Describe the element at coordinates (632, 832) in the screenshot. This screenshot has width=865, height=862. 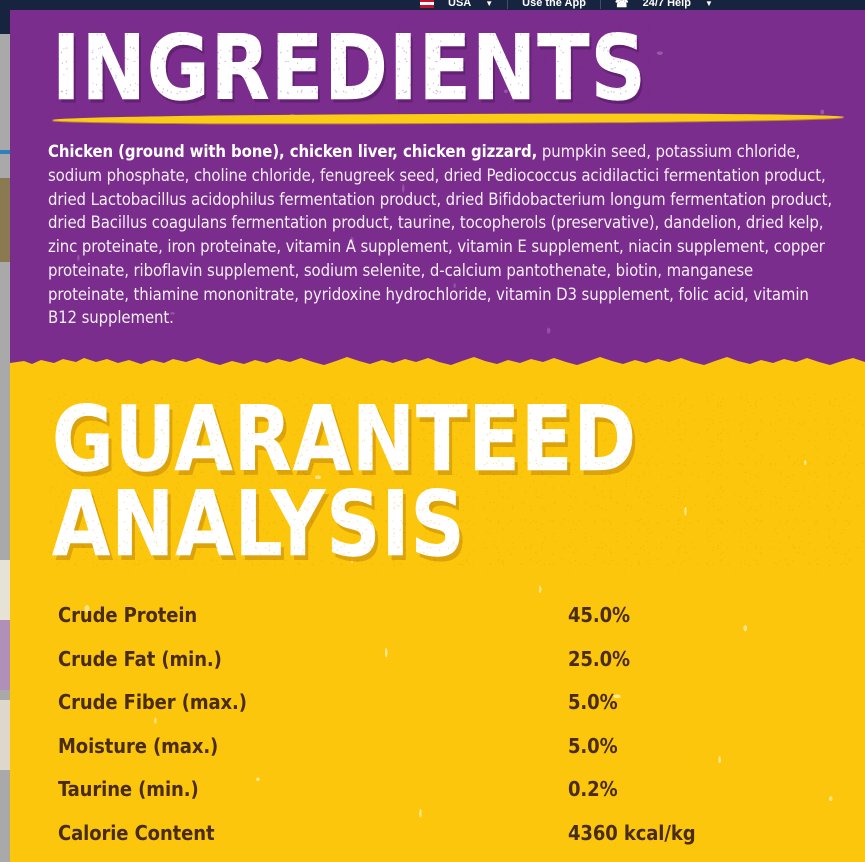
I see `analysis-value: 4360 kcal/kg` at that location.